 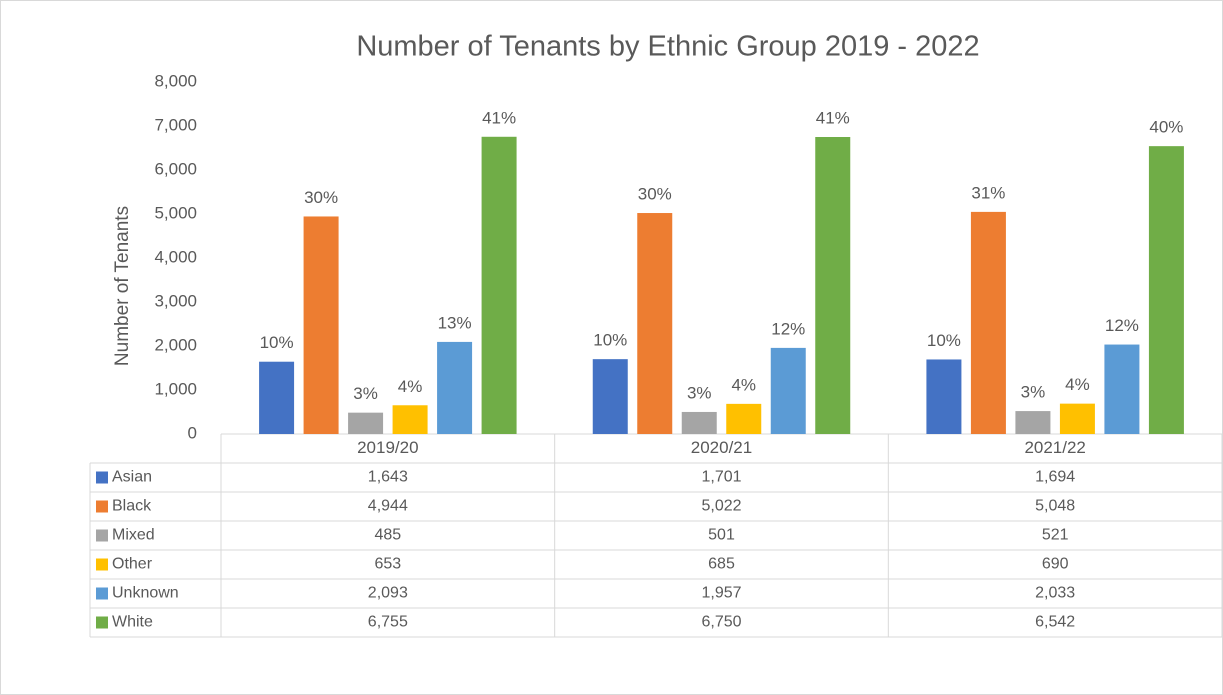 I want to click on y-tick-label: 7,000, so click(x=175, y=124).